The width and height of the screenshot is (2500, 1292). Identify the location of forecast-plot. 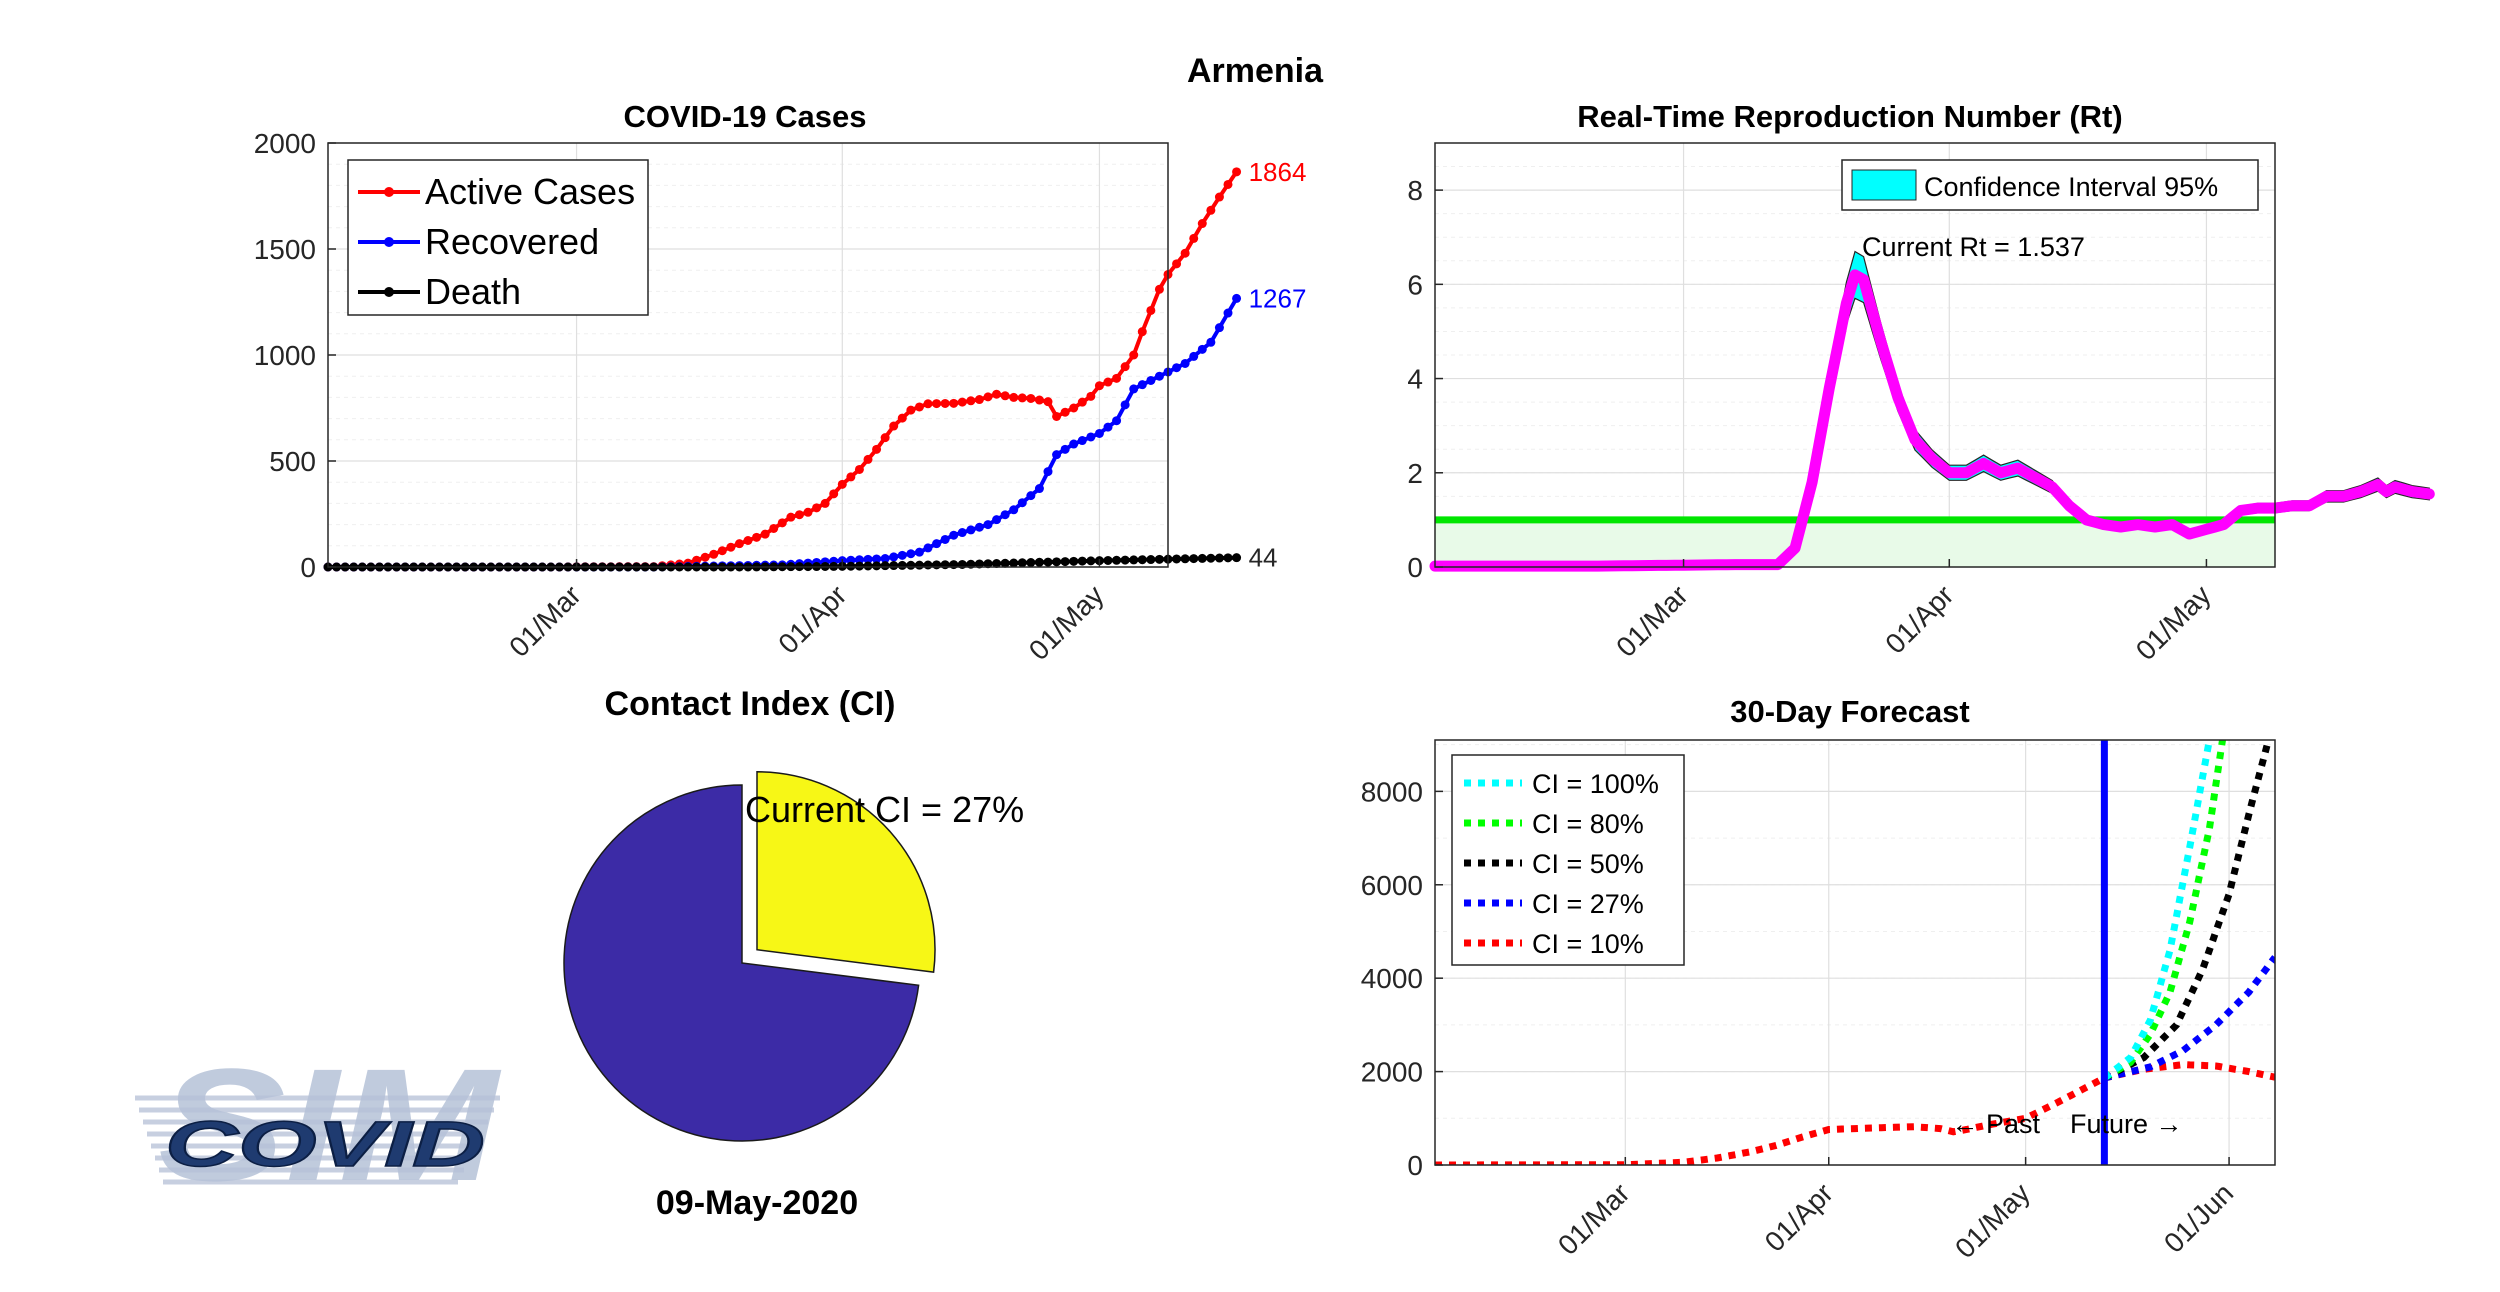
(1855, 952).